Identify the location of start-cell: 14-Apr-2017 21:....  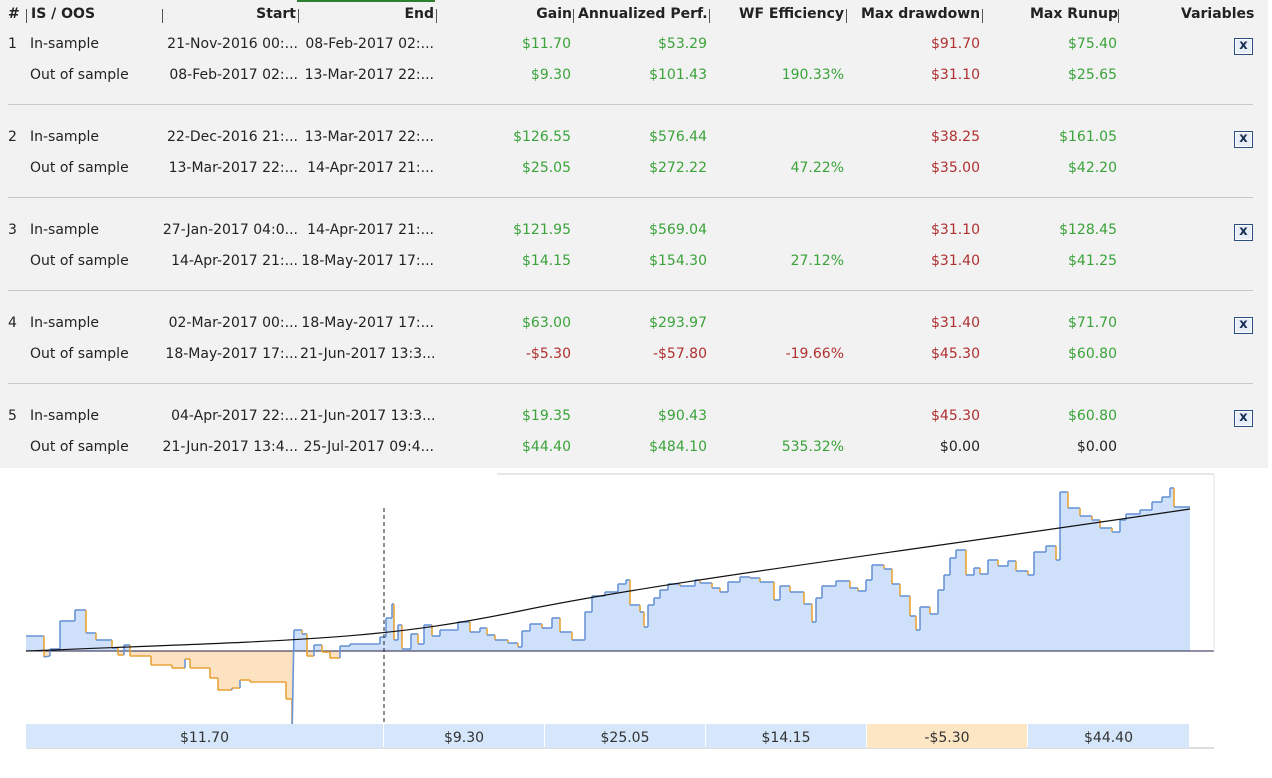
(234, 261).